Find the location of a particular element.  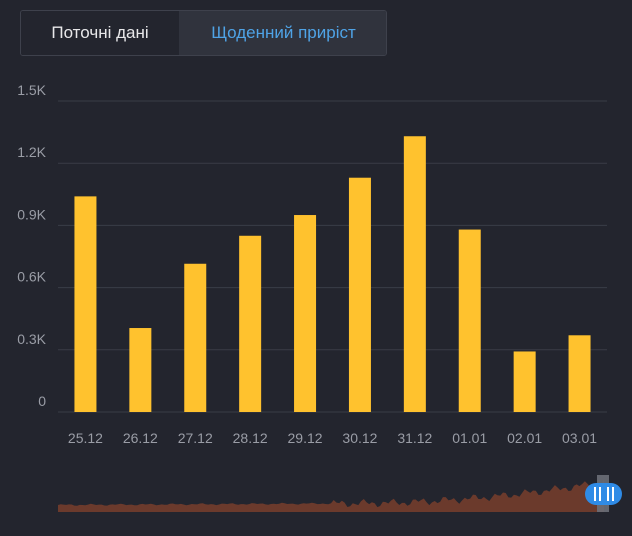

bar-27.12 is located at coordinates (195, 337).